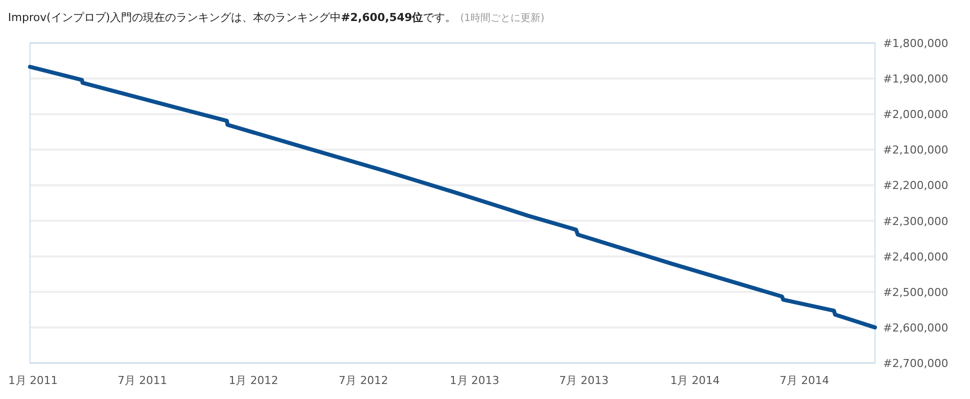 This screenshot has width=970, height=399. I want to click on chart-subtitle: (1時間ごとに更新), so click(502, 18).